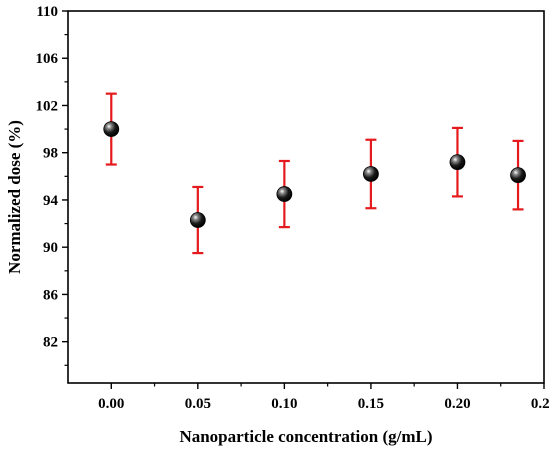  I want to click on y-tick-label: 94, so click(51, 201).